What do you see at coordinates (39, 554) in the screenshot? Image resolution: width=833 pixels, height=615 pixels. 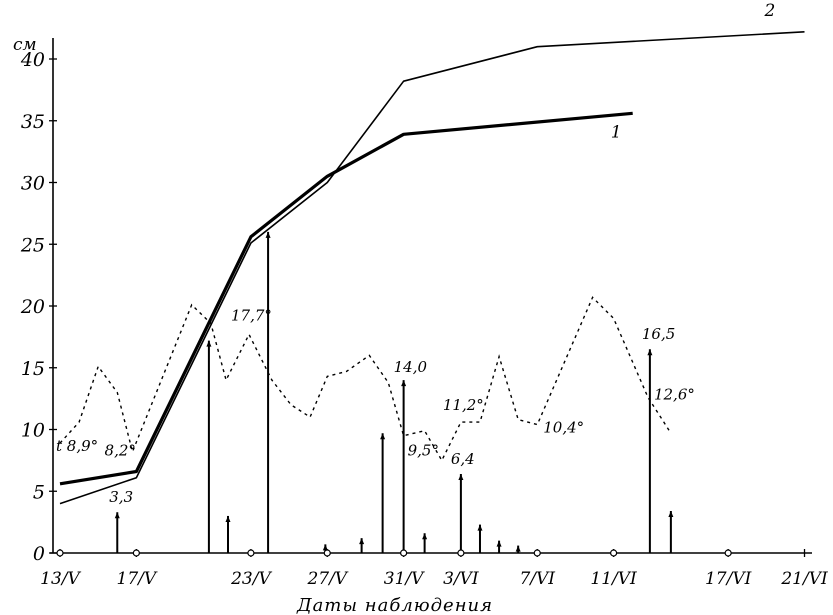 I see `y-tick-label: 0` at bounding box center [39, 554].